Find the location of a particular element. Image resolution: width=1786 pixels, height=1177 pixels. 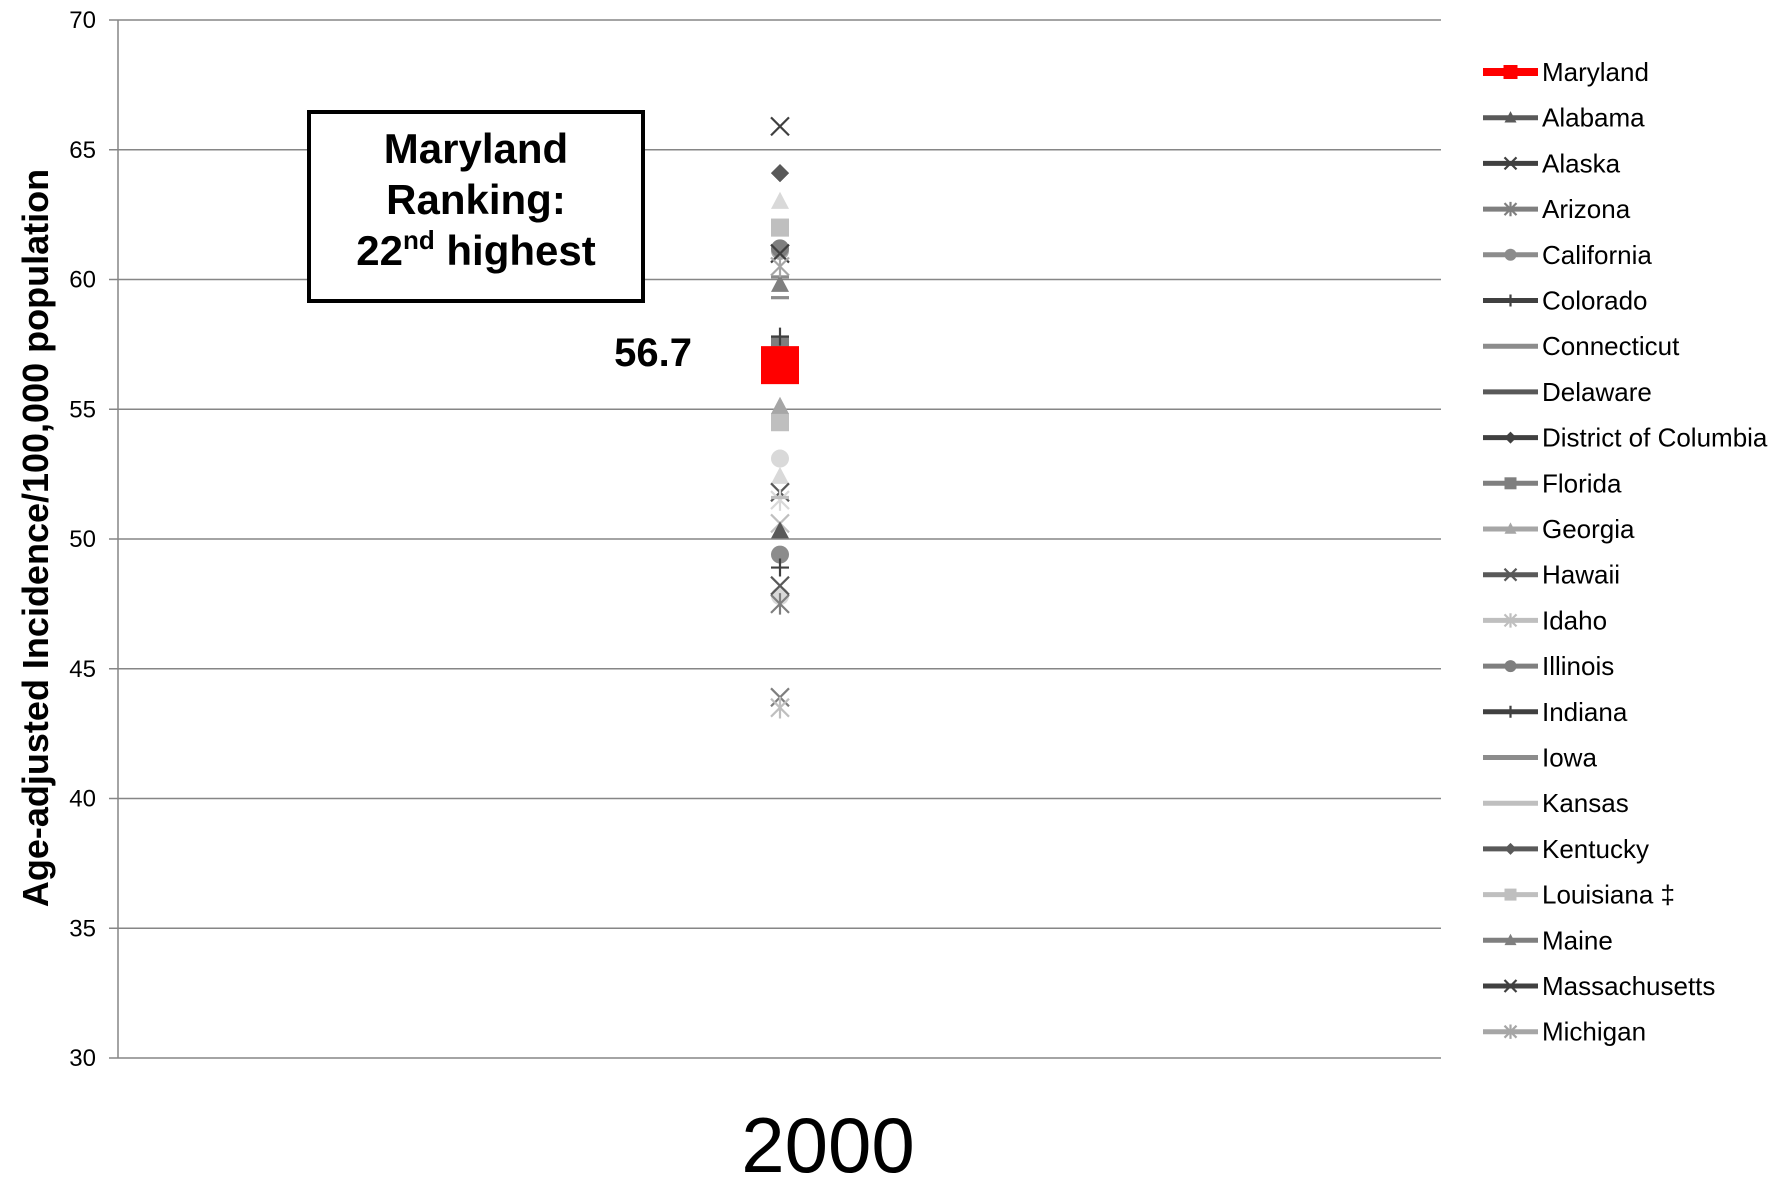

legend-label: Illinois is located at coordinates (1578, 666).